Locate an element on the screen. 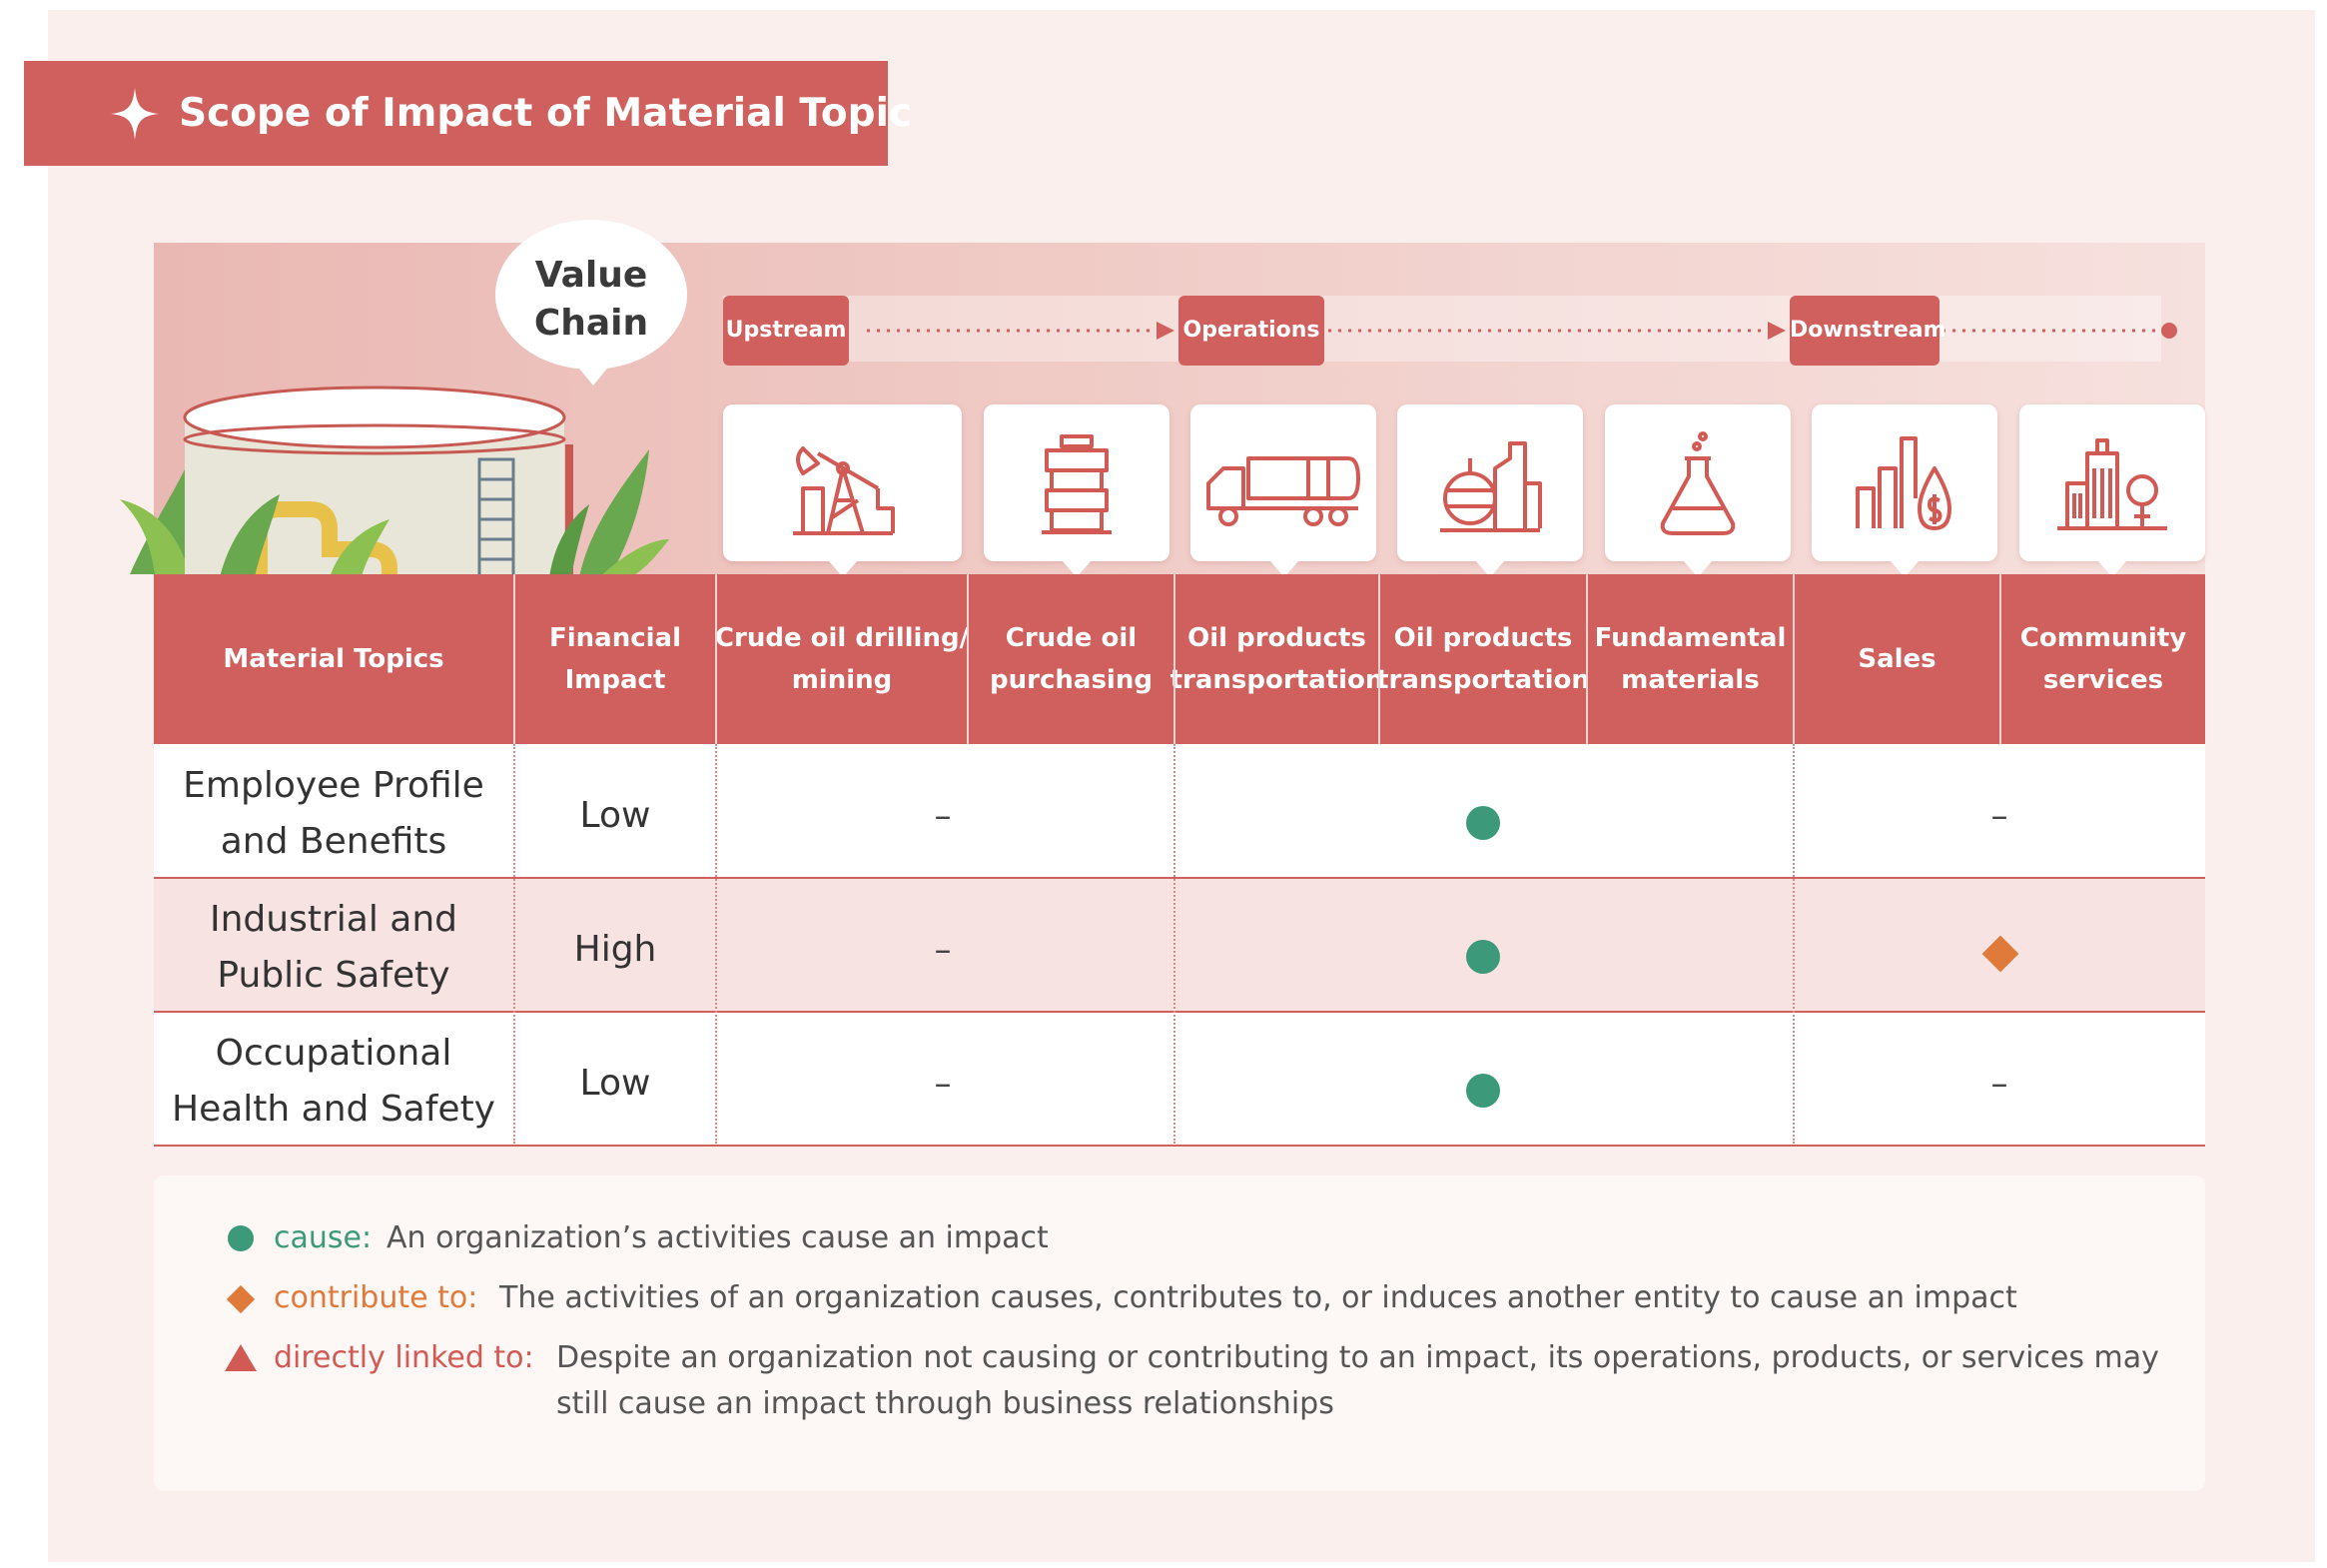  header-oil-transport-upstream: Oil products transportation is located at coordinates (1277, 659).